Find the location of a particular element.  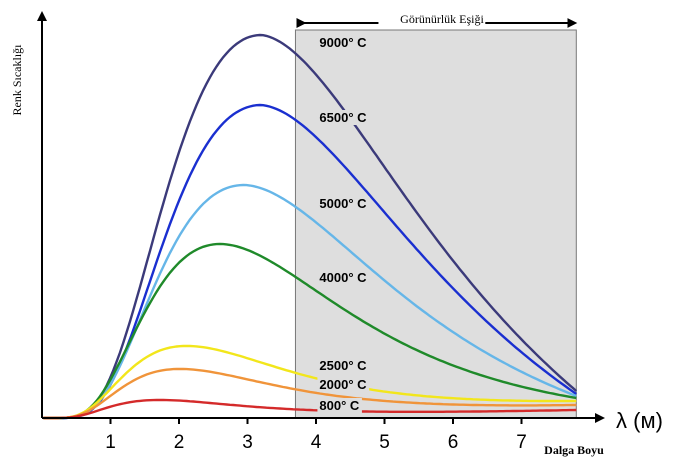

series-label: 2000° C is located at coordinates (343, 384).